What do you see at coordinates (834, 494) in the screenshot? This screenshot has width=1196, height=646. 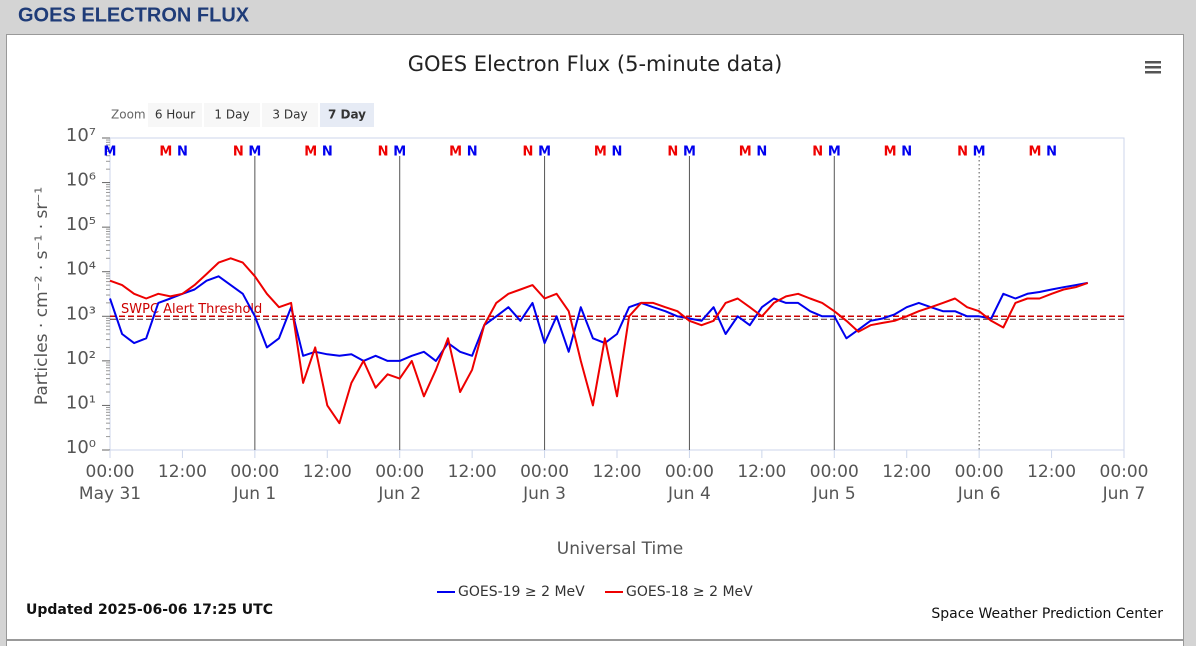 I see `x-tick-date: Jun 5` at bounding box center [834, 494].